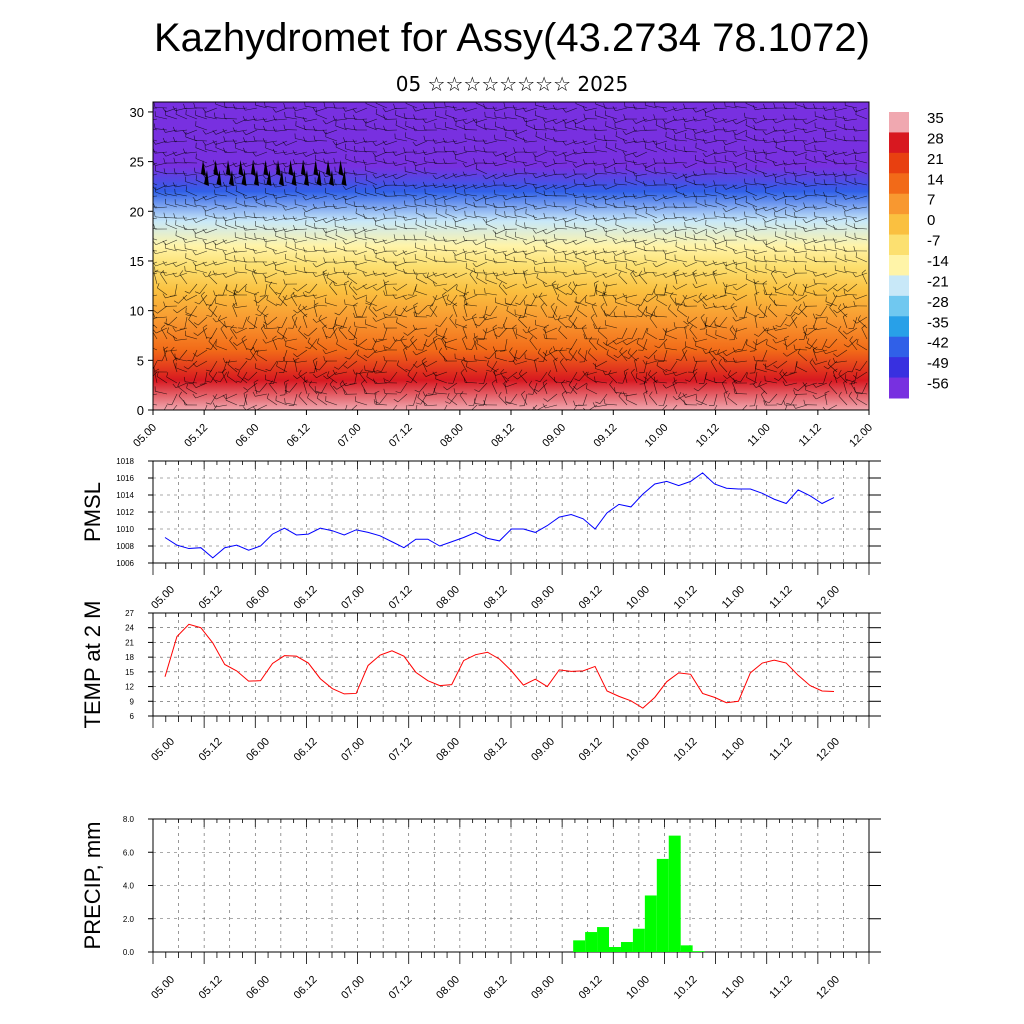 The height and width of the screenshot is (1024, 1024). I want to click on x-tick-label: 11.12, so click(810, 435).